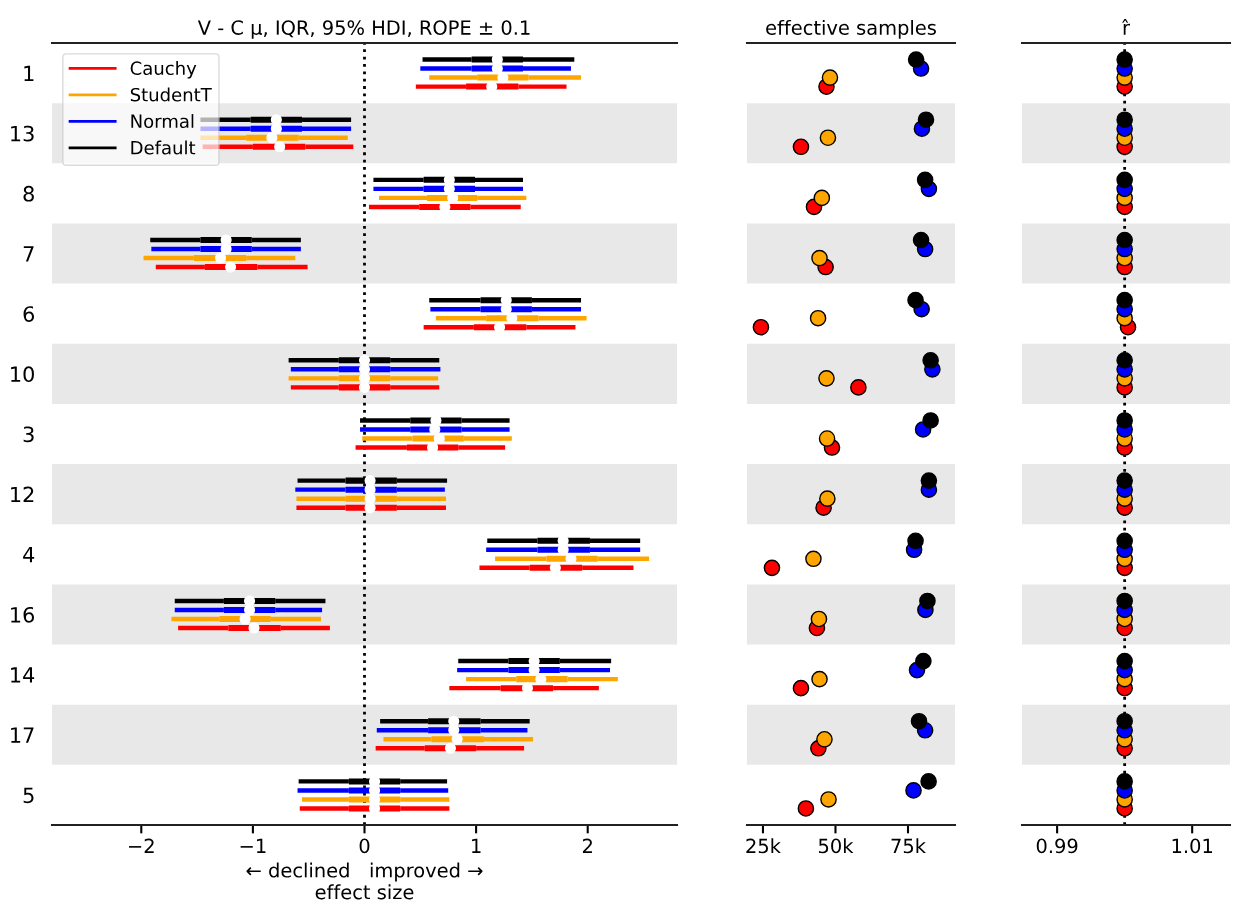  Describe the element at coordinates (1057, 846) in the screenshot. I see `x-tick-label: 0.99` at that location.